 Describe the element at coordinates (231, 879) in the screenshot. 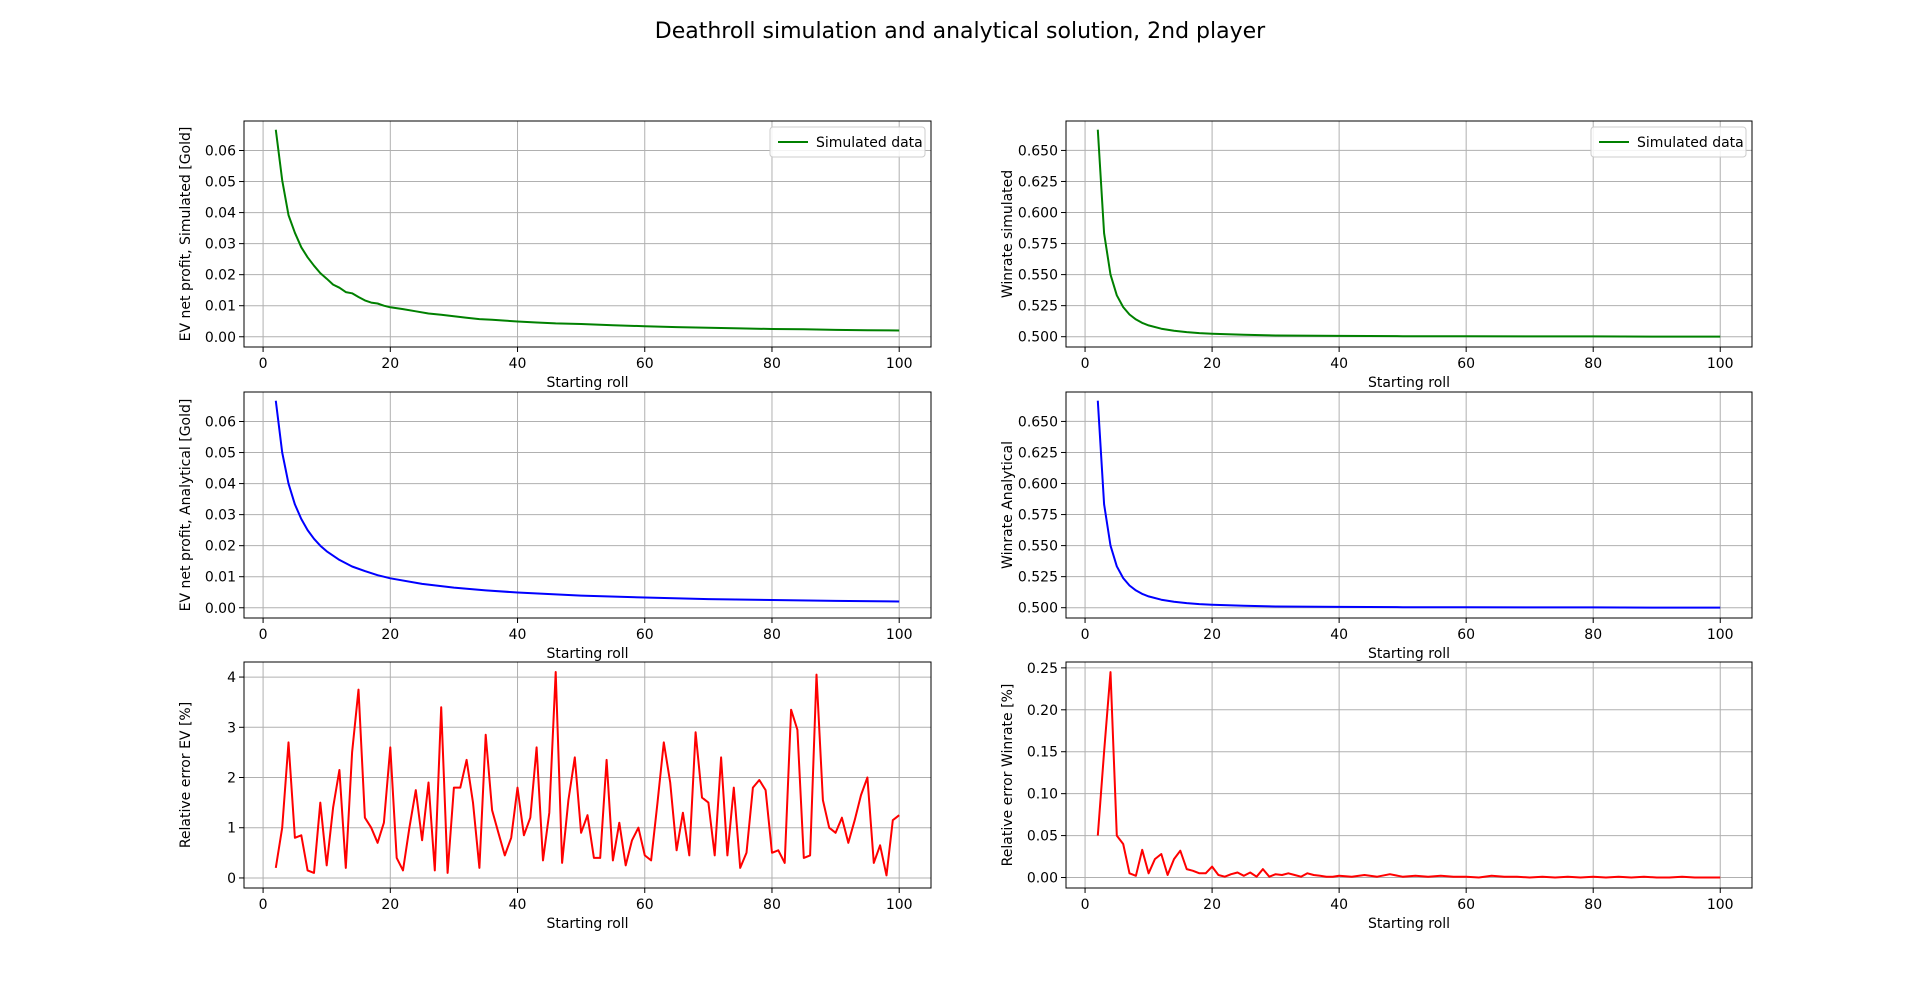

I see `y-tick-label: 0` at that location.